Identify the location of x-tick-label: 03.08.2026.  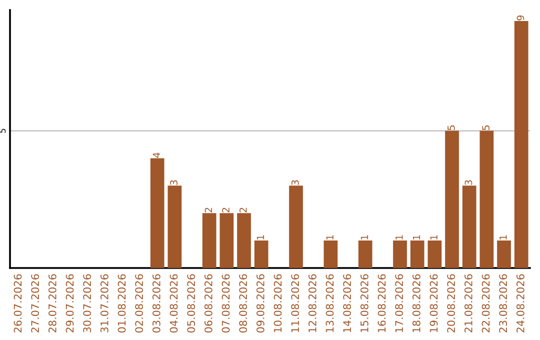
(156, 303).